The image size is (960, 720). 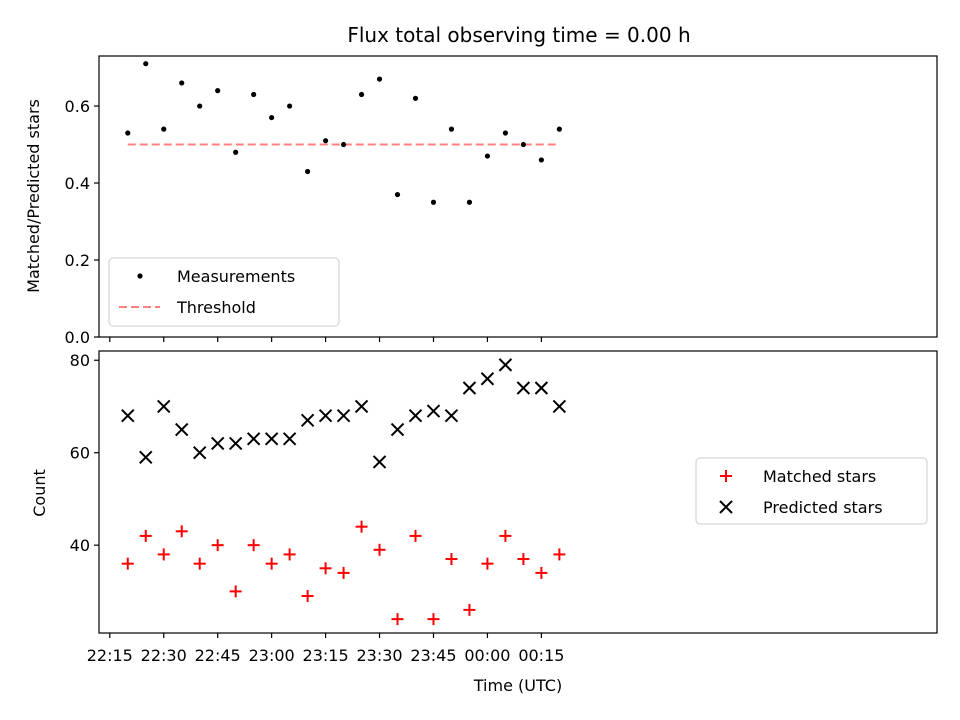 I want to click on top-y-tick-label: 0.2, so click(x=77, y=260).